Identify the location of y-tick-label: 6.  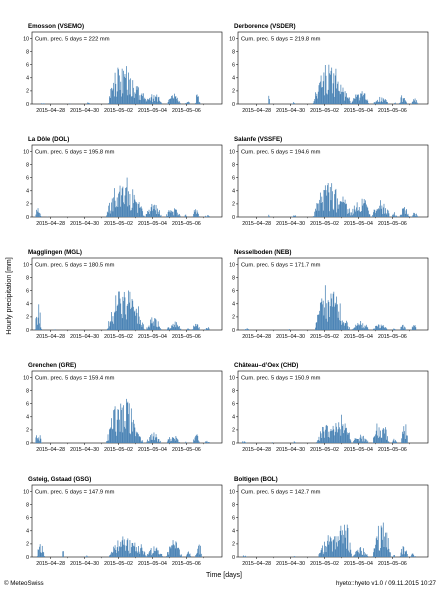
(27, 405).